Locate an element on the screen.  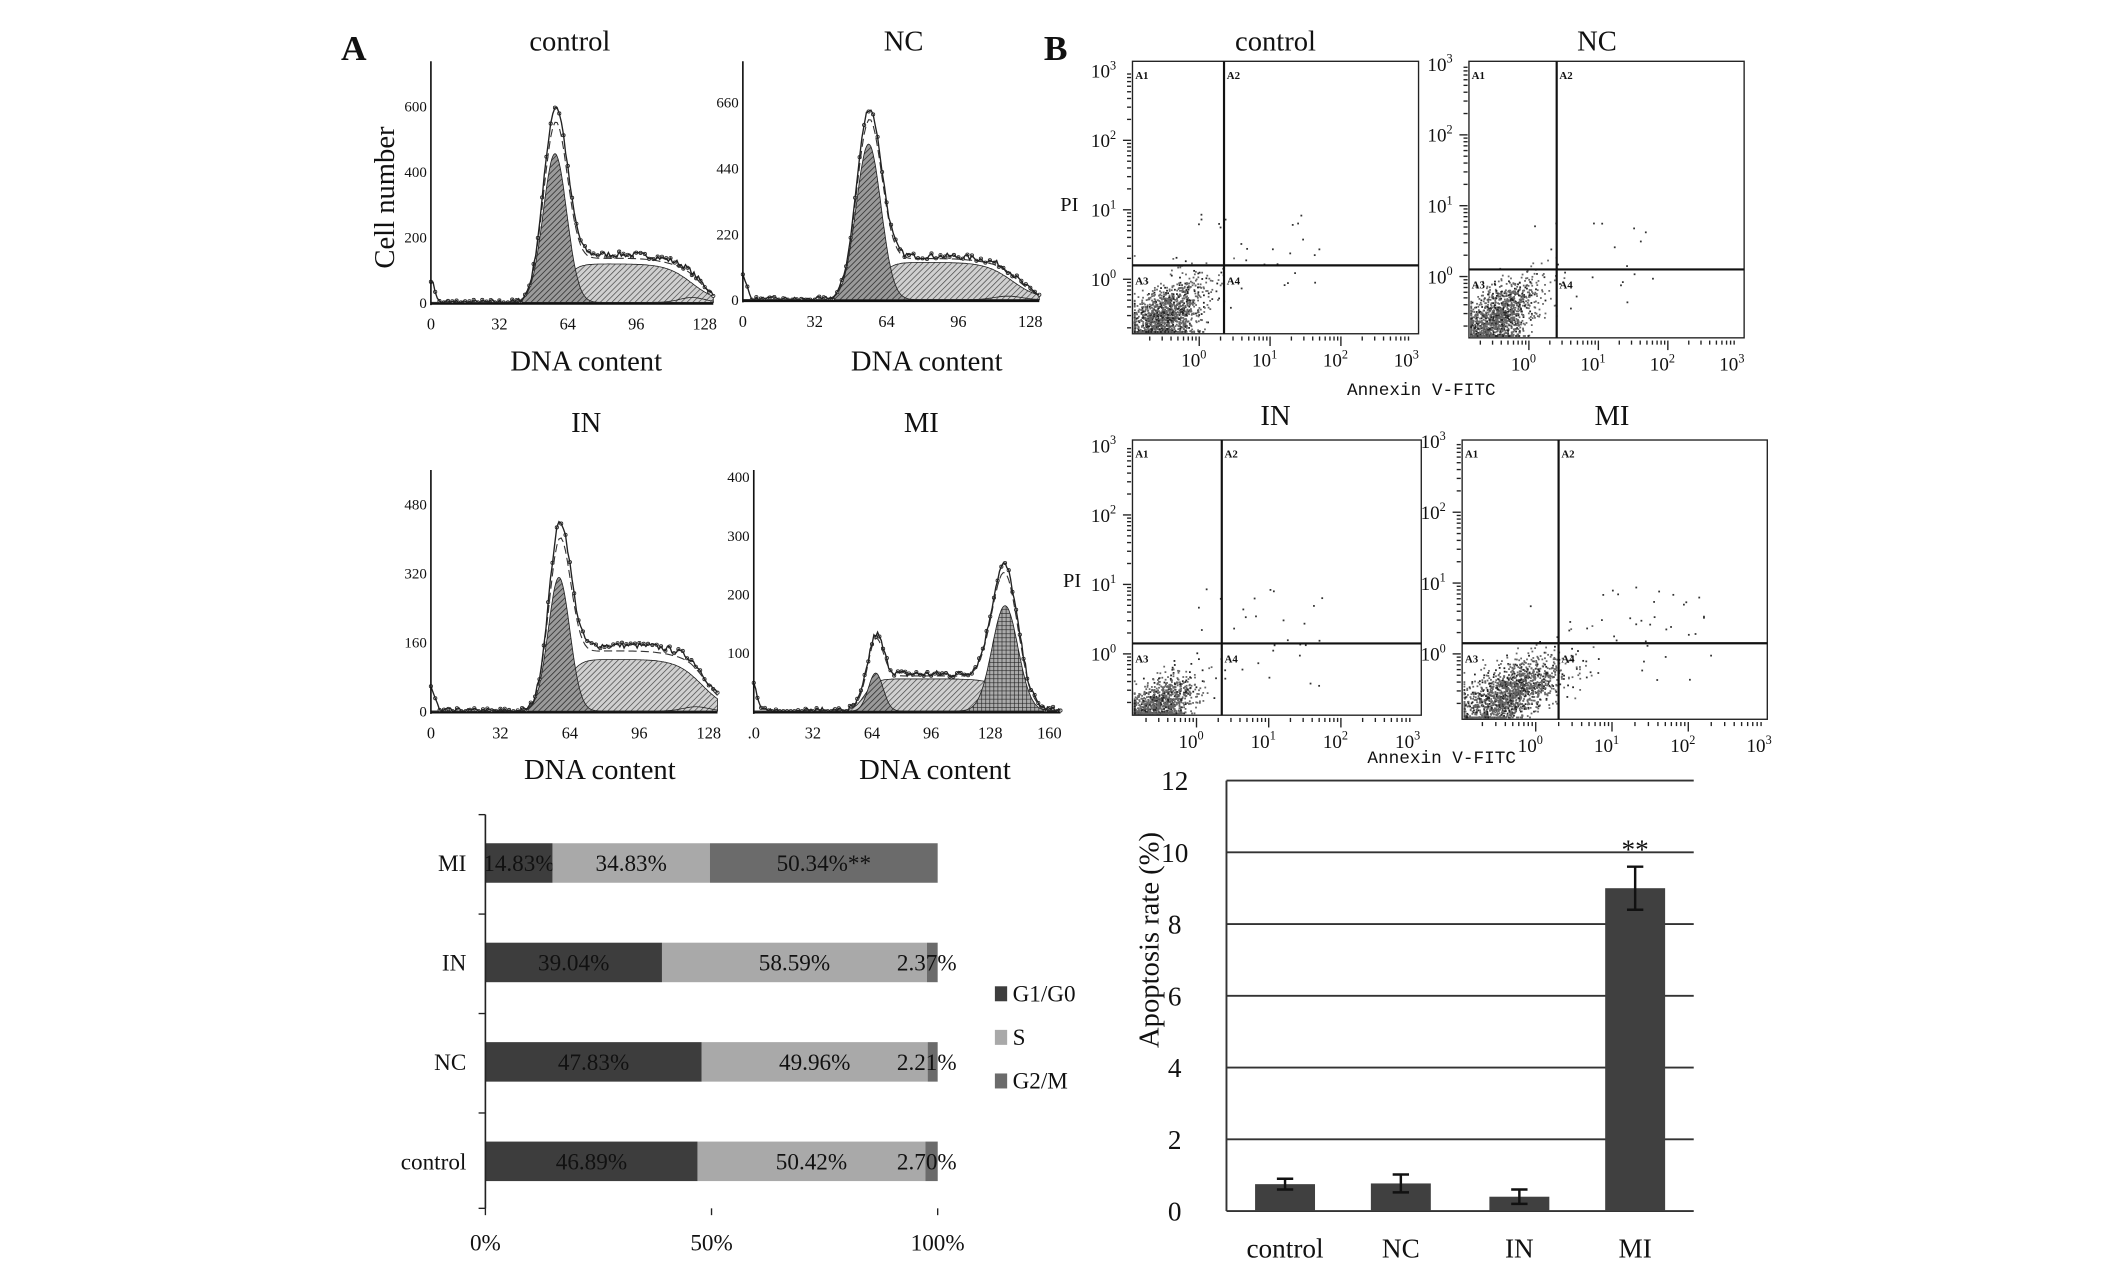
quadrant-label: A1 is located at coordinates (1141, 76).